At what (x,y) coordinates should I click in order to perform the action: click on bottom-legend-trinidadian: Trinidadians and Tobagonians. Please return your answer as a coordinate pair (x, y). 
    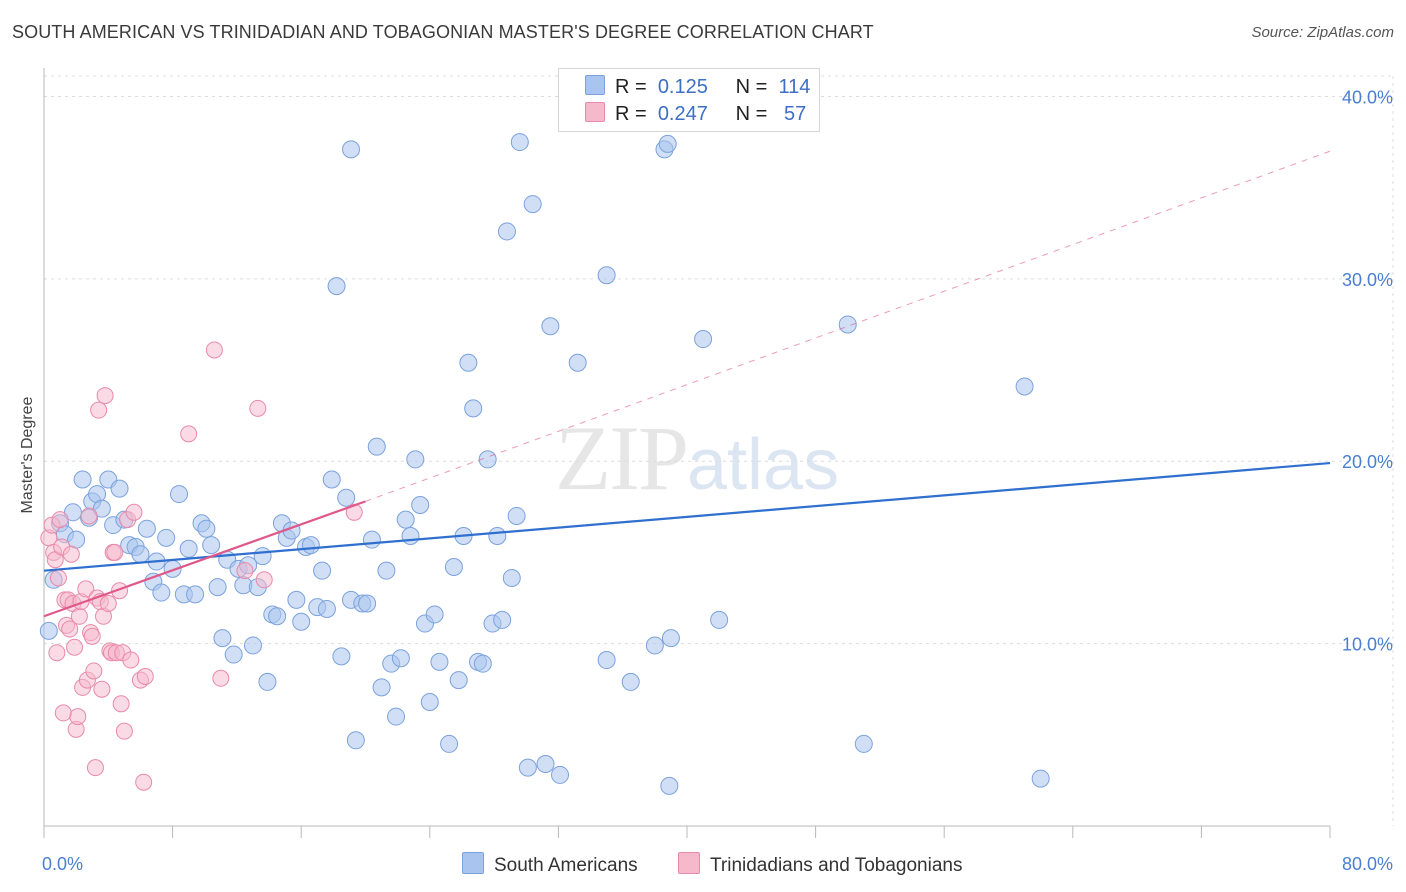
    Looking at the image, I should click on (820, 864).